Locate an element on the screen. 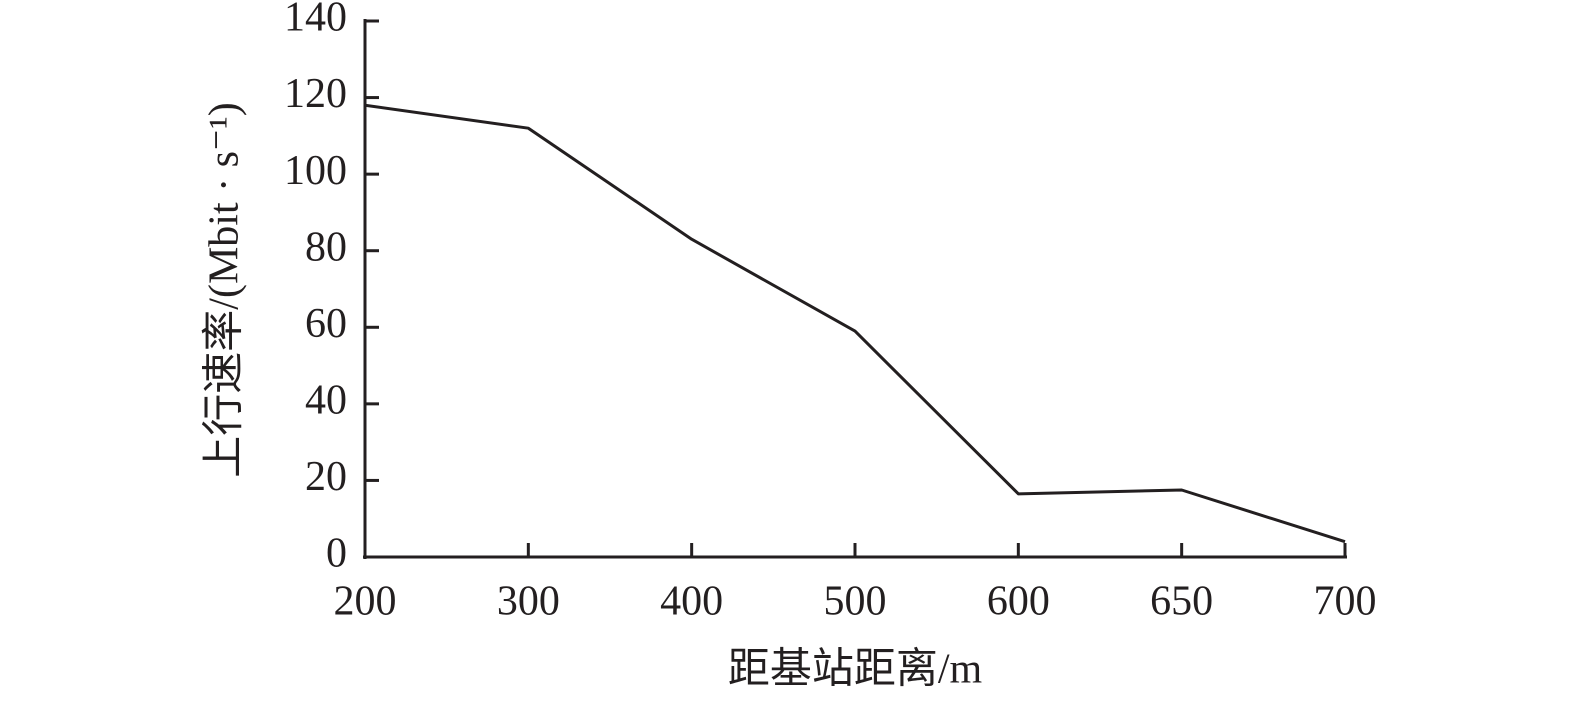 The image size is (1575, 707). y-tick-label: 0 is located at coordinates (336, 554).